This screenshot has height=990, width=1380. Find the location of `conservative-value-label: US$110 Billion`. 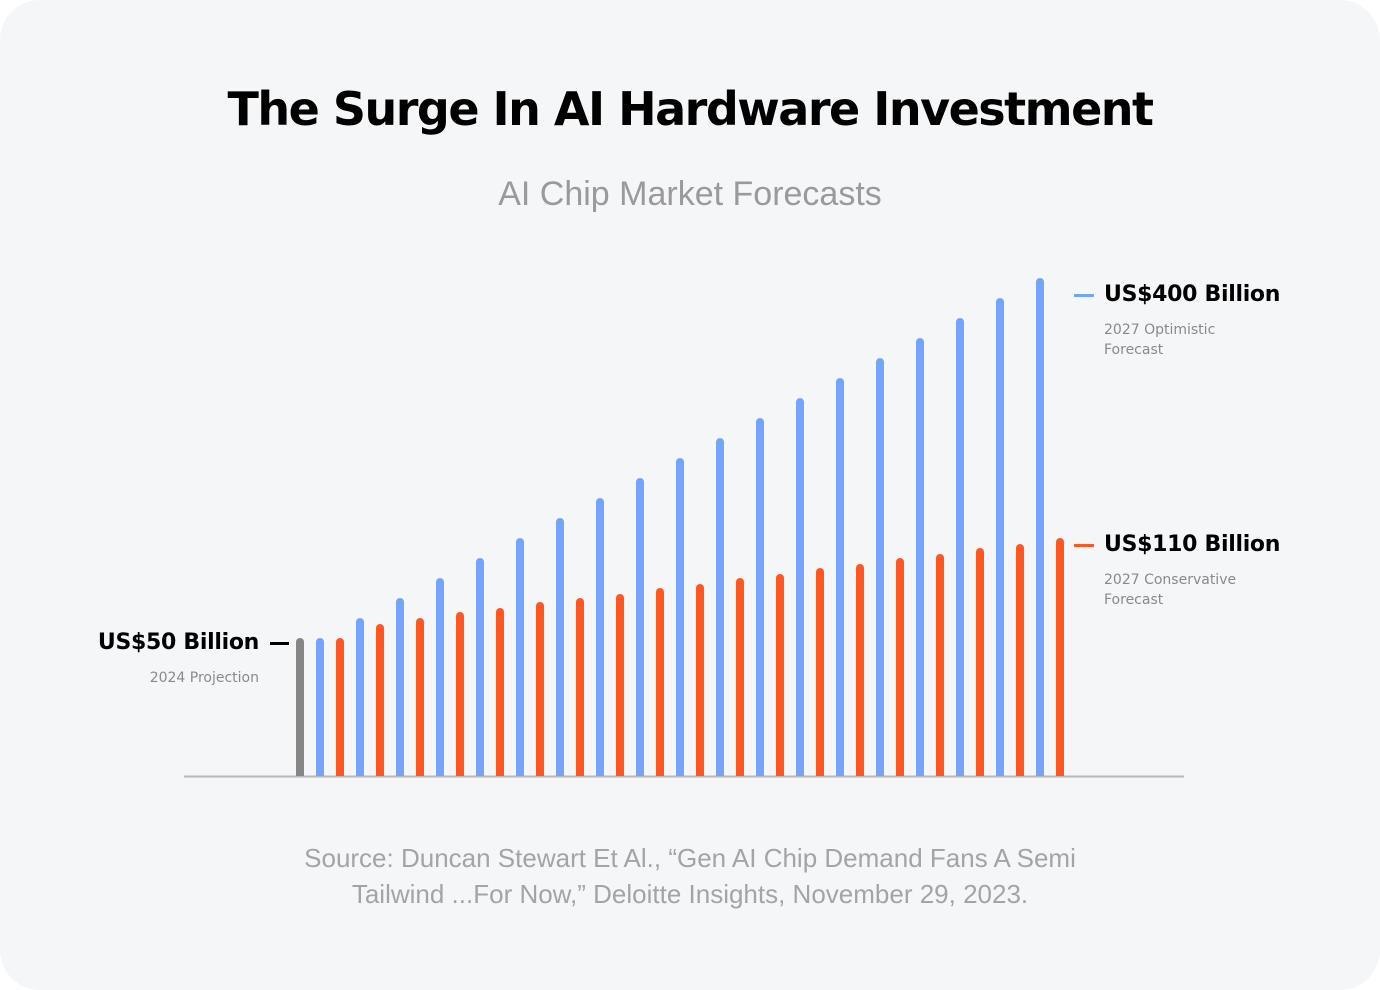

conservative-value-label: US$110 Billion is located at coordinates (1192, 544).